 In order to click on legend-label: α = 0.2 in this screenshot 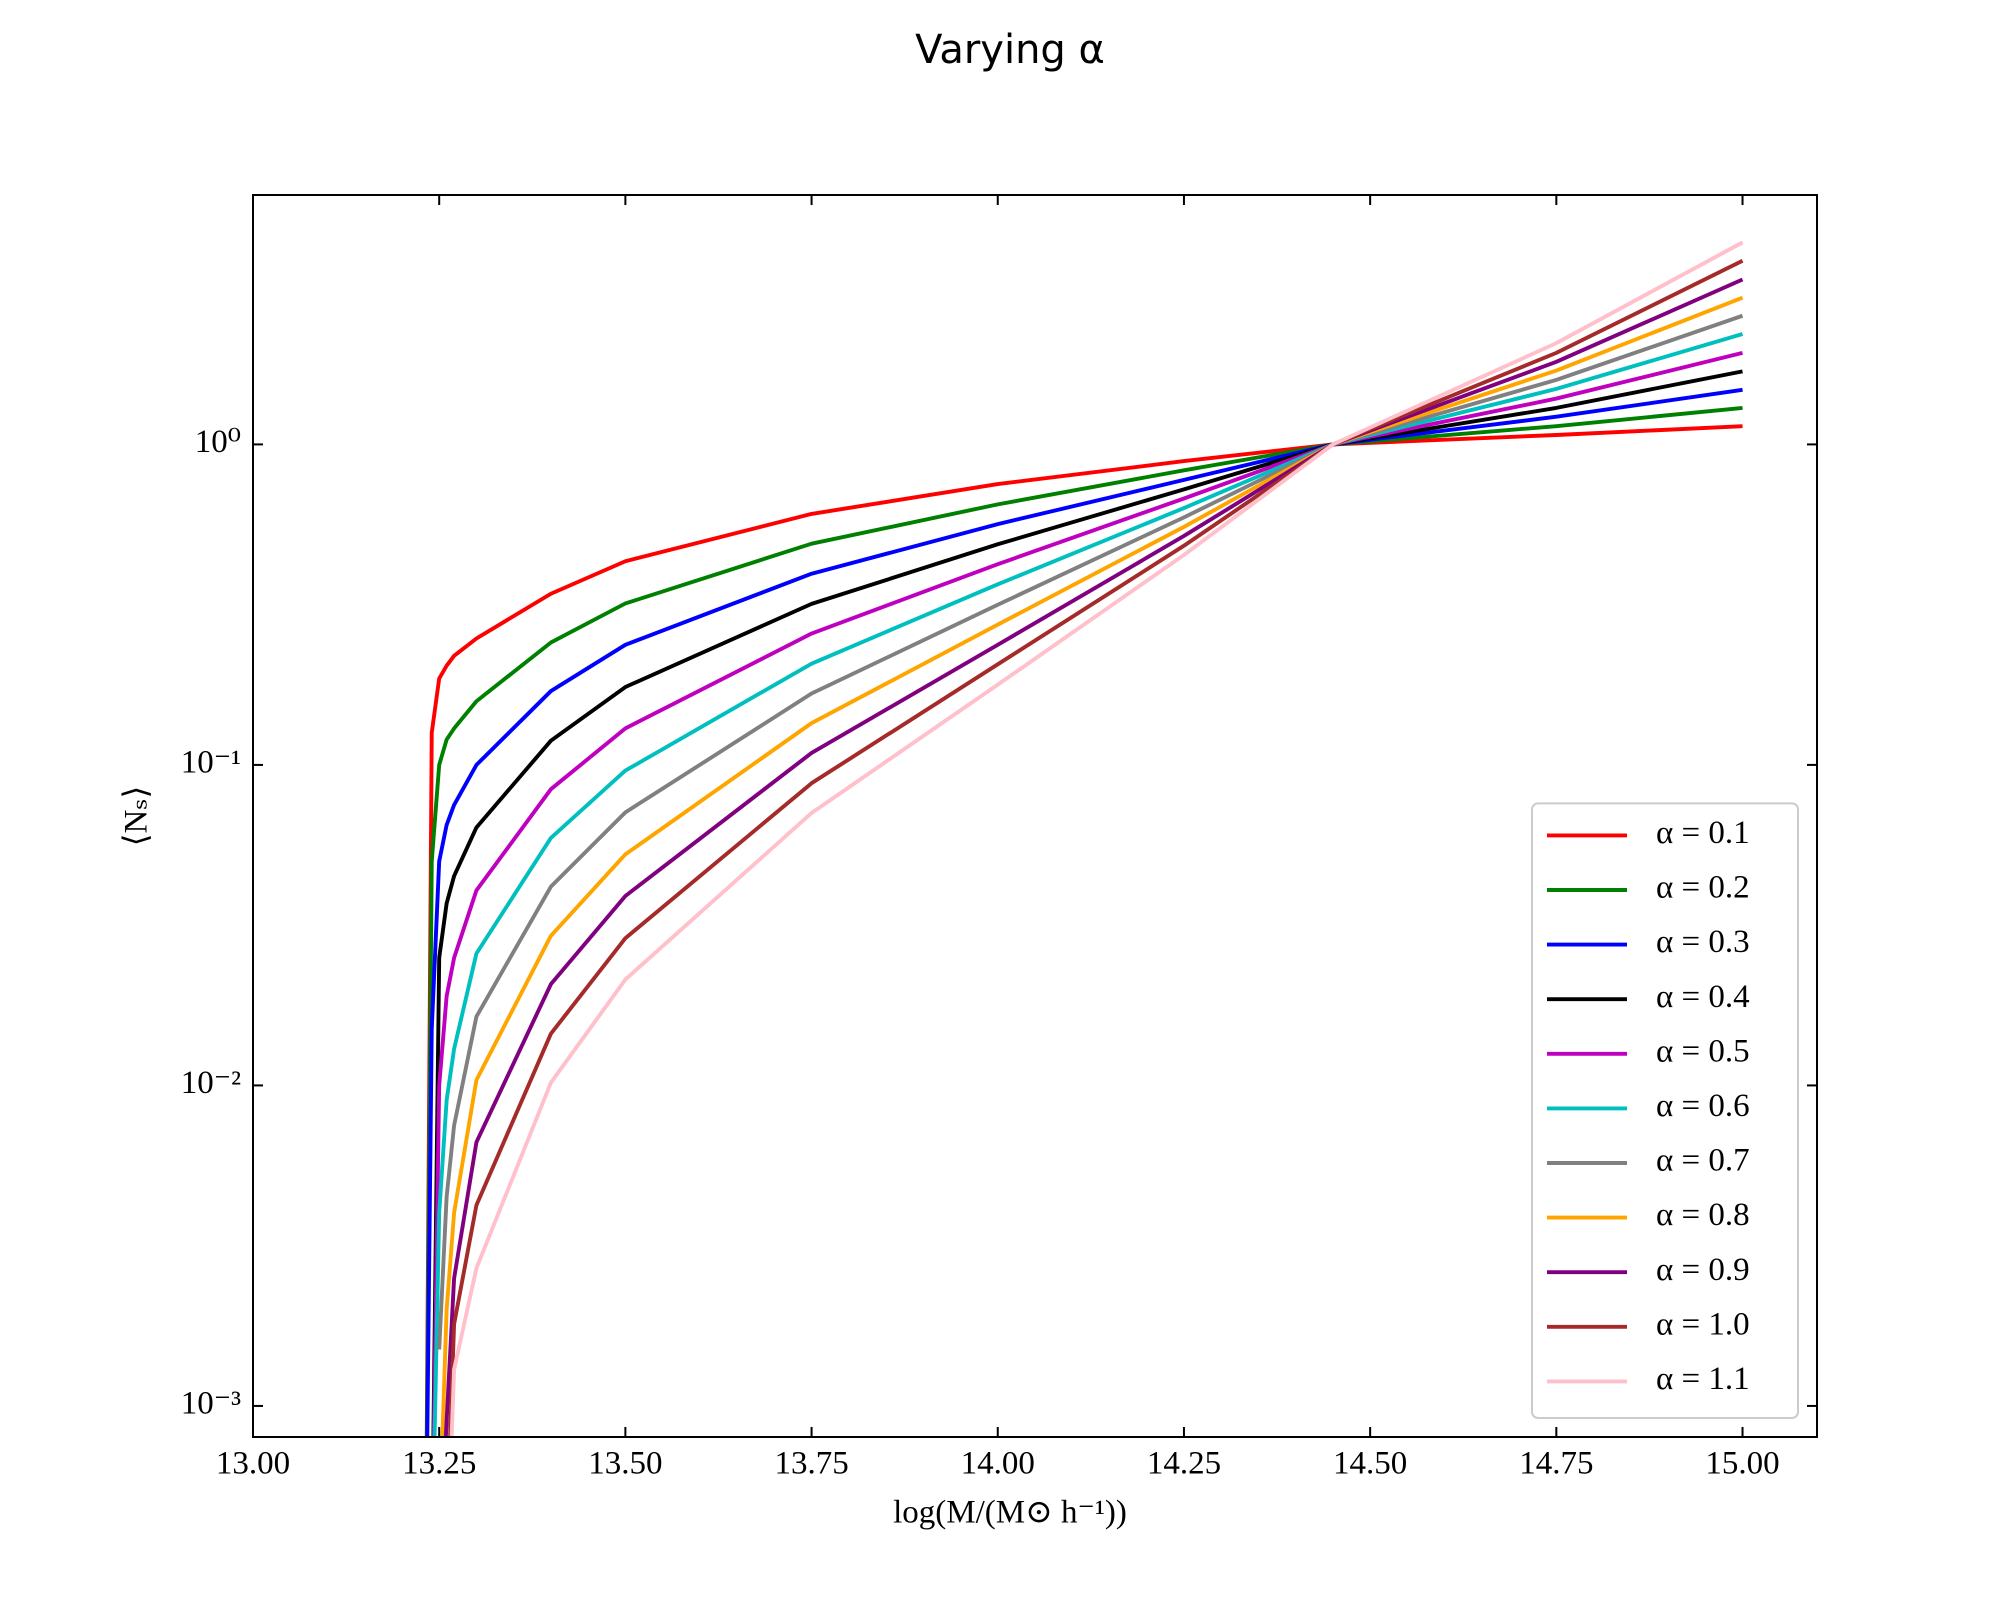, I will do `click(1703, 888)`.